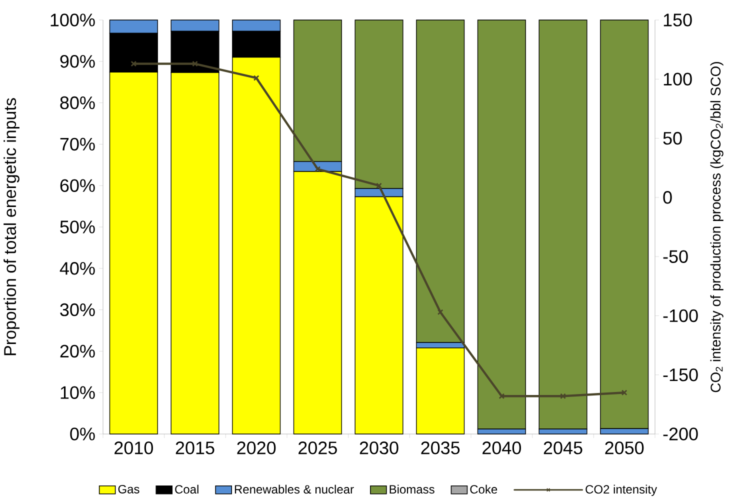  What do you see at coordinates (12, 227) in the screenshot?
I see `y-axis-title: Proportion of total energetic inputs` at bounding box center [12, 227].